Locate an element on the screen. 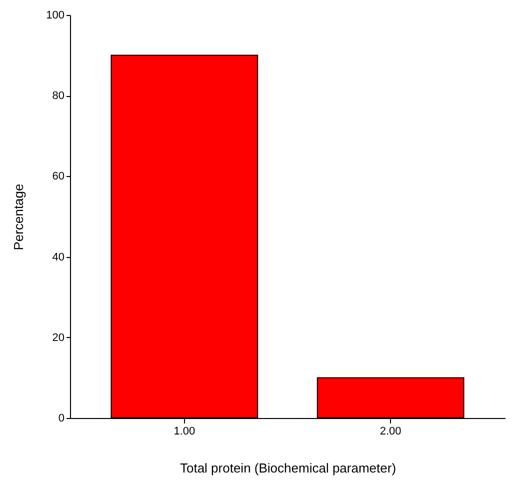  x-tick-label: 1.00 is located at coordinates (185, 432).